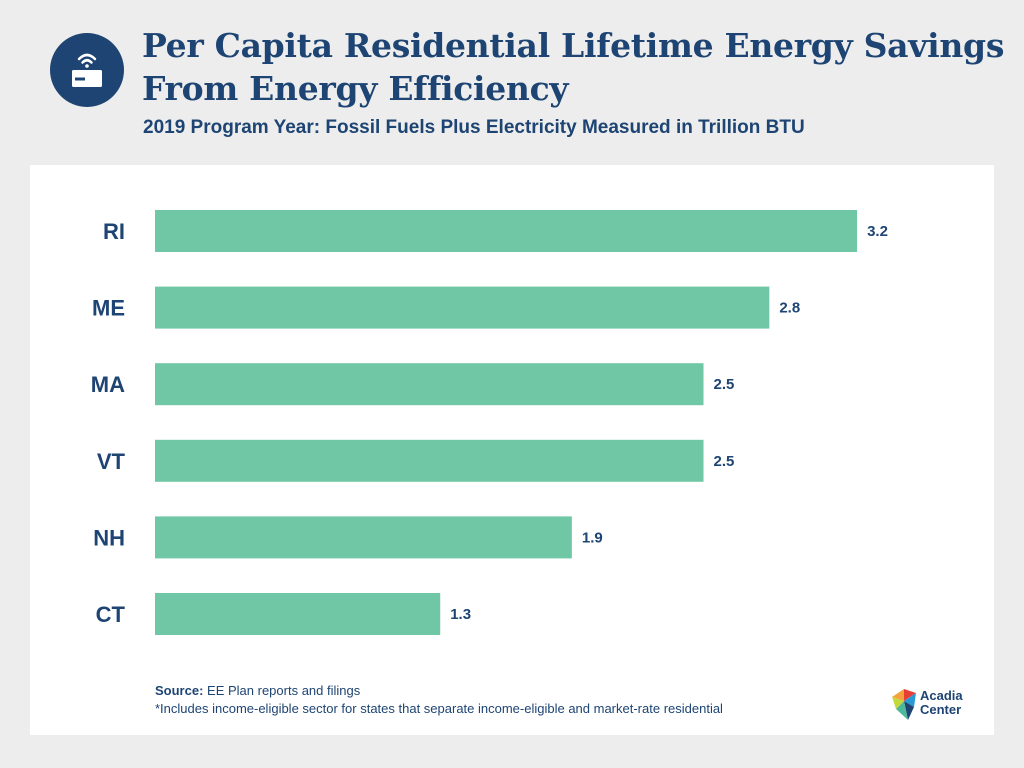 This screenshot has height=768, width=1024. Describe the element at coordinates (460, 614) in the screenshot. I see `value-label: 1.3` at that location.